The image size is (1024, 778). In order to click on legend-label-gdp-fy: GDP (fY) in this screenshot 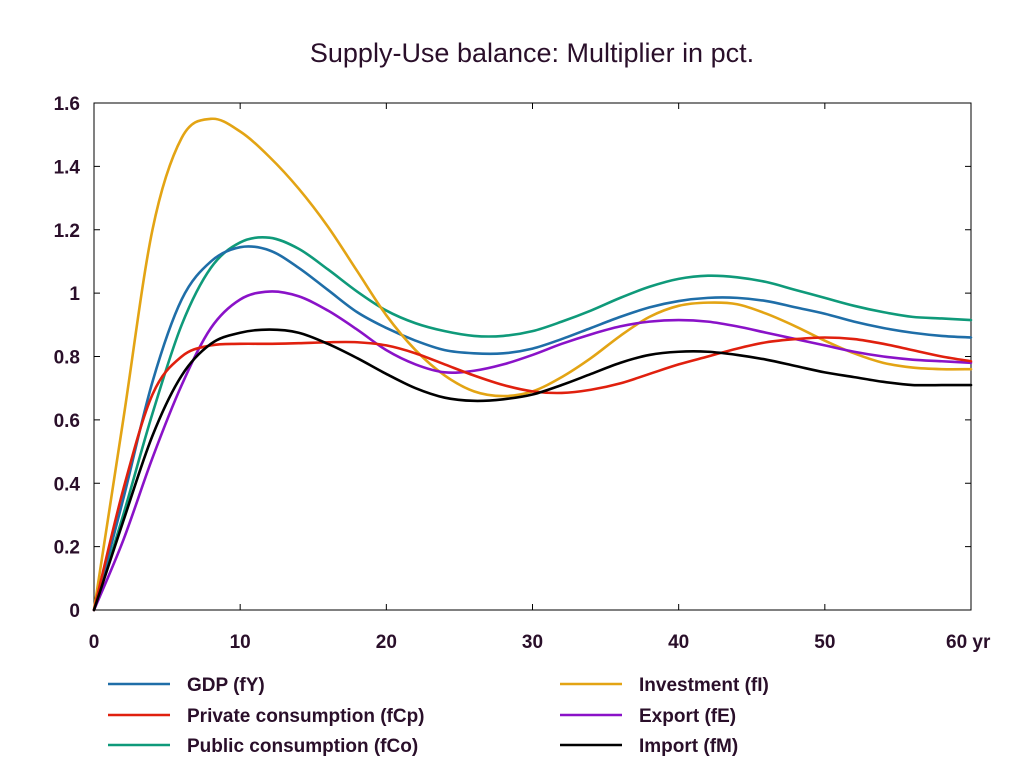, I will do `click(226, 685)`.